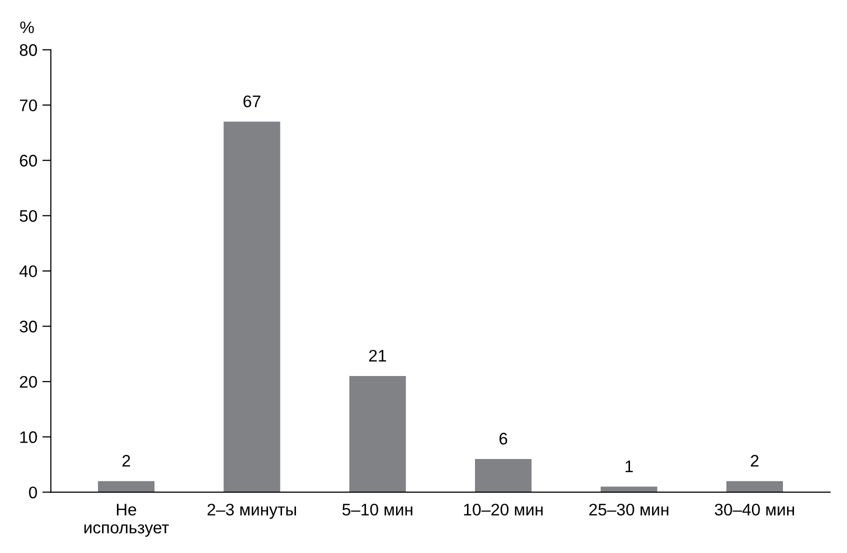 The image size is (847, 553). What do you see at coordinates (27, 27) in the screenshot?
I see `y-axis-title: %` at bounding box center [27, 27].